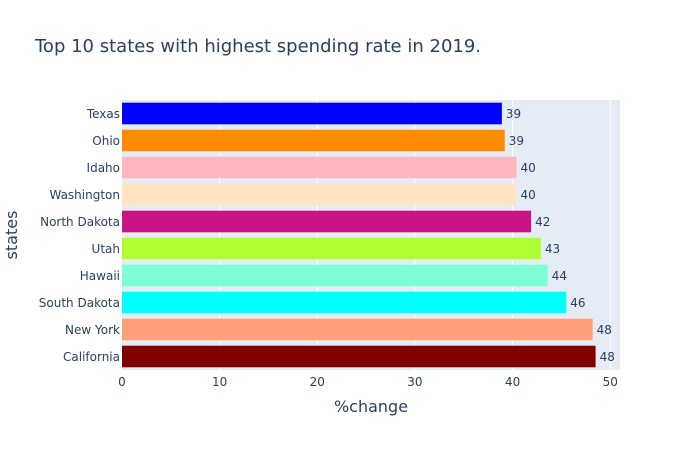 The image size is (700, 454). What do you see at coordinates (371, 406) in the screenshot?
I see `x-axis-title: %change` at bounding box center [371, 406].